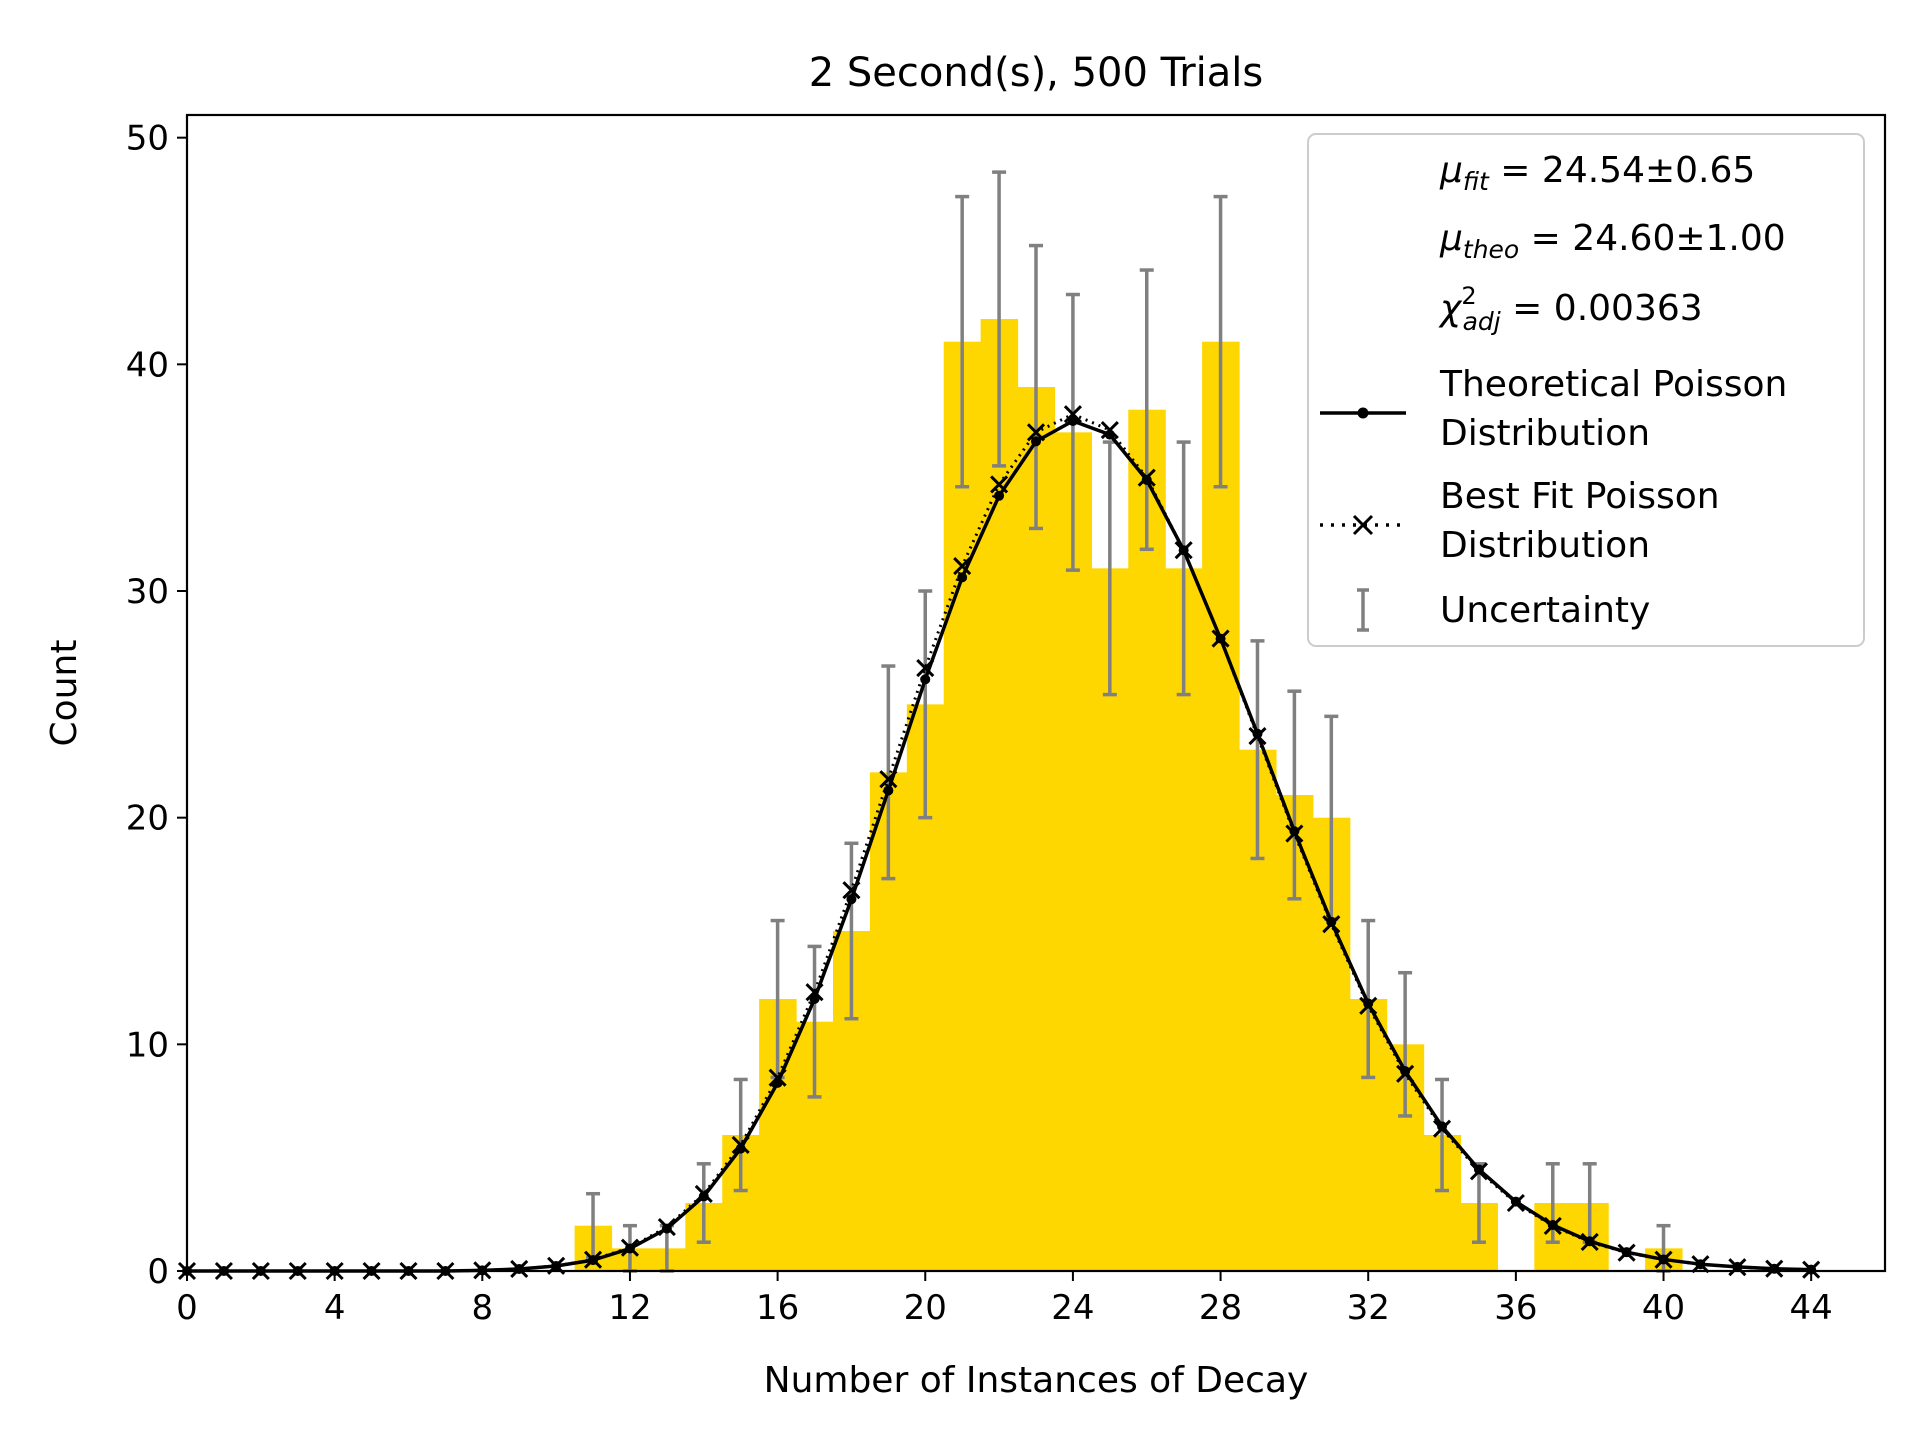 This screenshot has height=1440, width=1920. I want to click on legend-theoretical-label-1: Theoretical Poisson, so click(1613, 384).